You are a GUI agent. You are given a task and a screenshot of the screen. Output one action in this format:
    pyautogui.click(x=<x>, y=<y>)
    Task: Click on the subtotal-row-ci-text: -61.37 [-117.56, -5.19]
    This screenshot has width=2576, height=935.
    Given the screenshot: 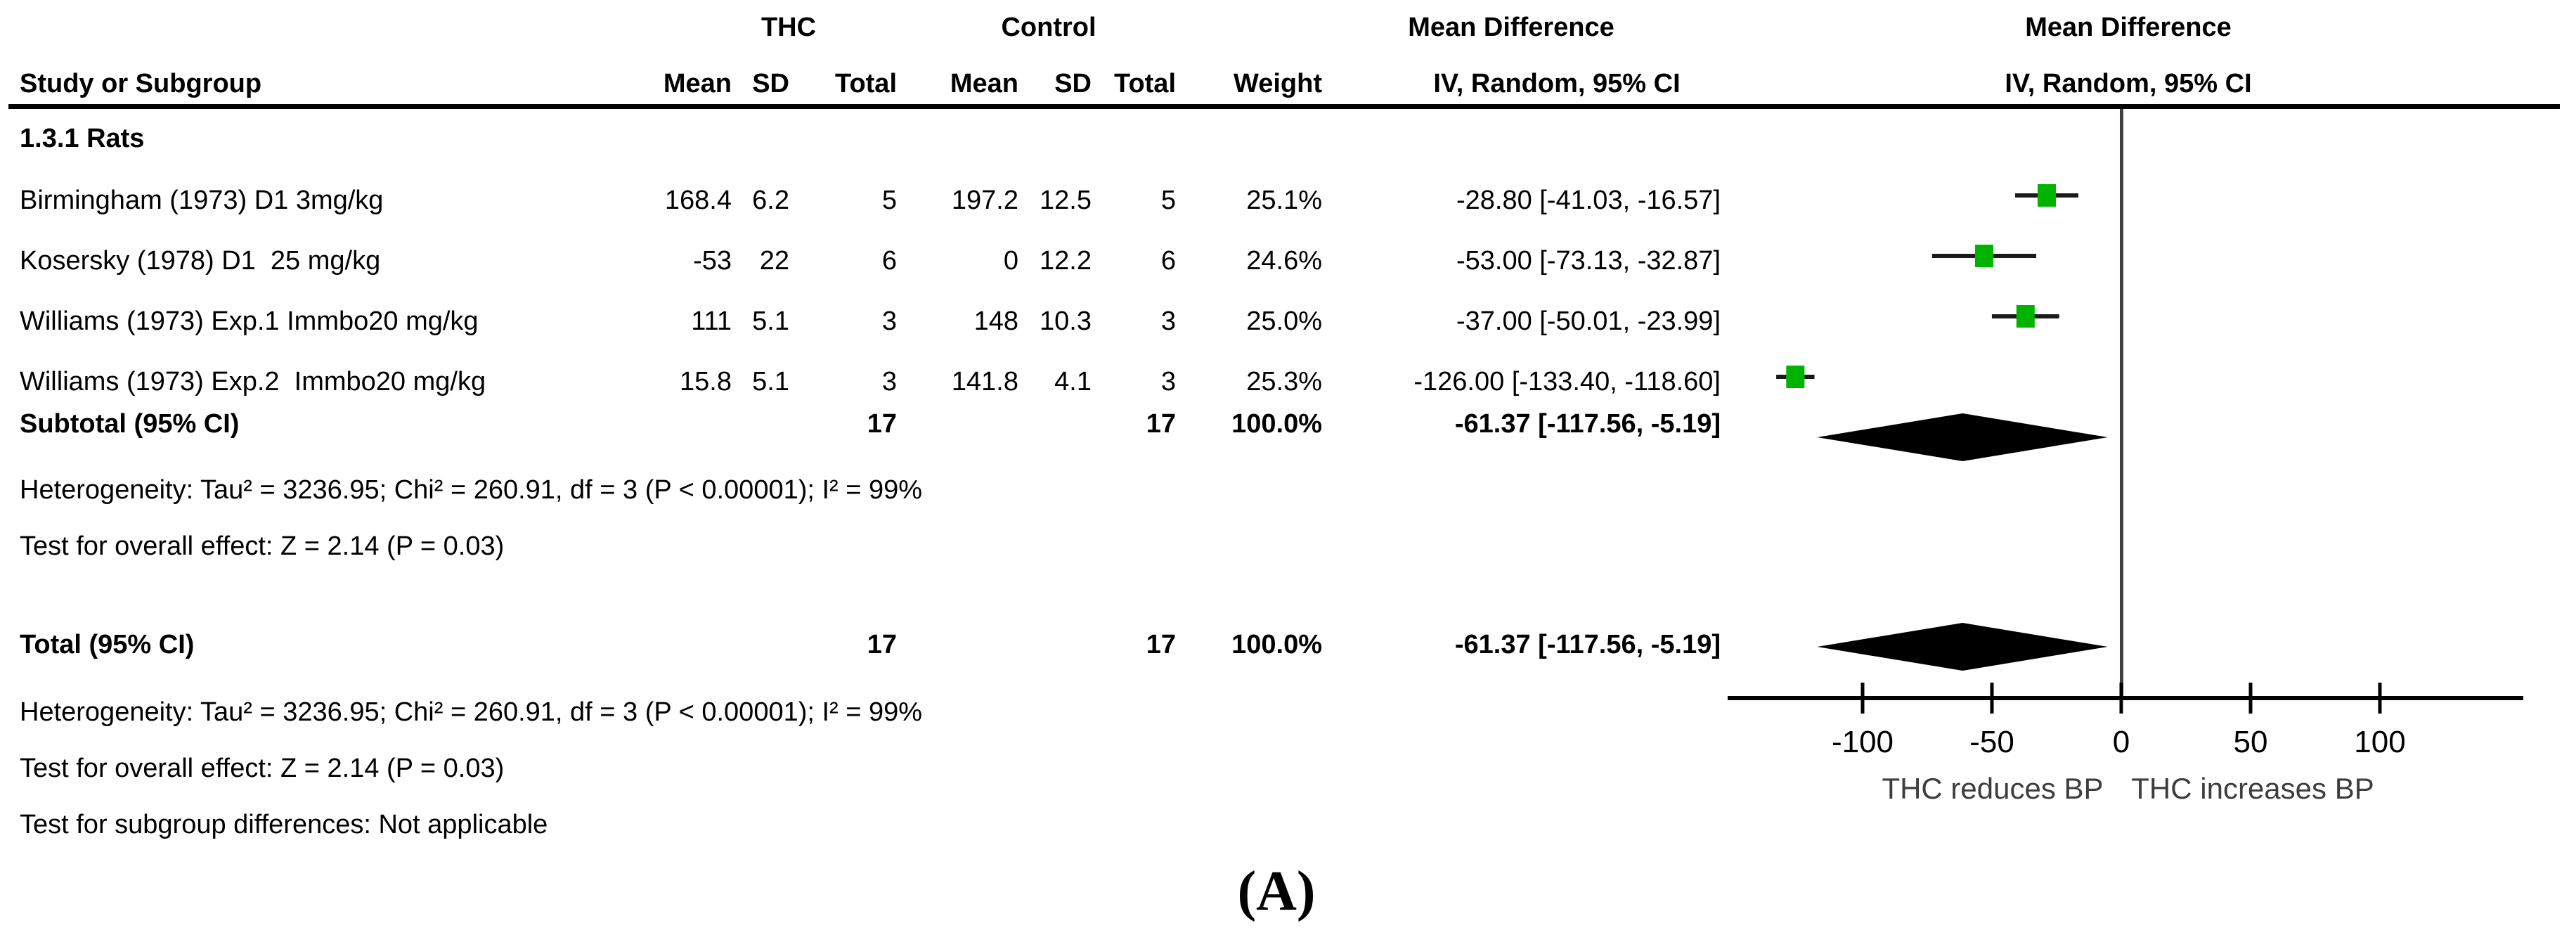 What is the action you would take?
    pyautogui.click(x=1588, y=424)
    